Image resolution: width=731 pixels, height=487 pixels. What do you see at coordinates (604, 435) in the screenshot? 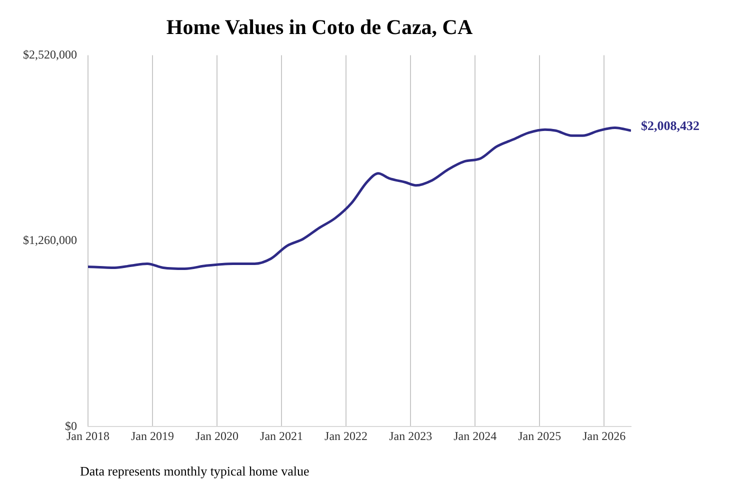
I see `x-tick-label: Jan 2026` at bounding box center [604, 435].